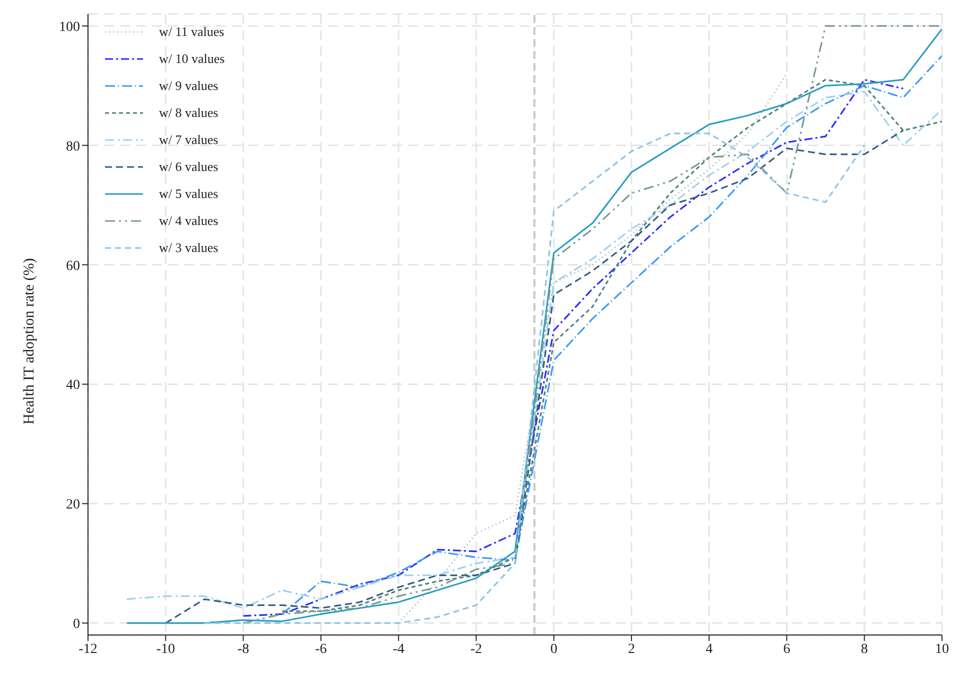 This screenshot has height=678, width=960. I want to click on x-tick-label: -12, so click(88, 649).